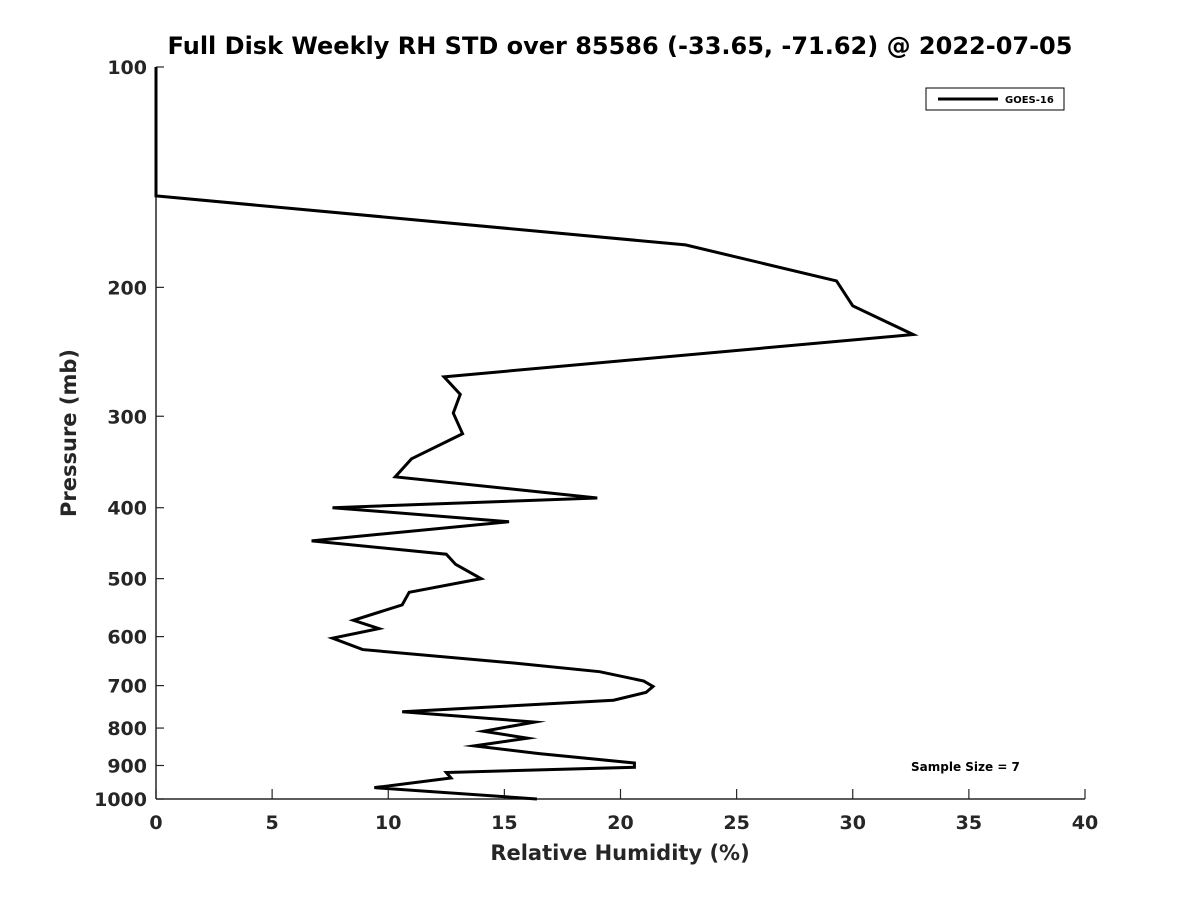 This screenshot has height=900, width=1200. Describe the element at coordinates (1085, 823) in the screenshot. I see `x-tick-label: 40` at that location.